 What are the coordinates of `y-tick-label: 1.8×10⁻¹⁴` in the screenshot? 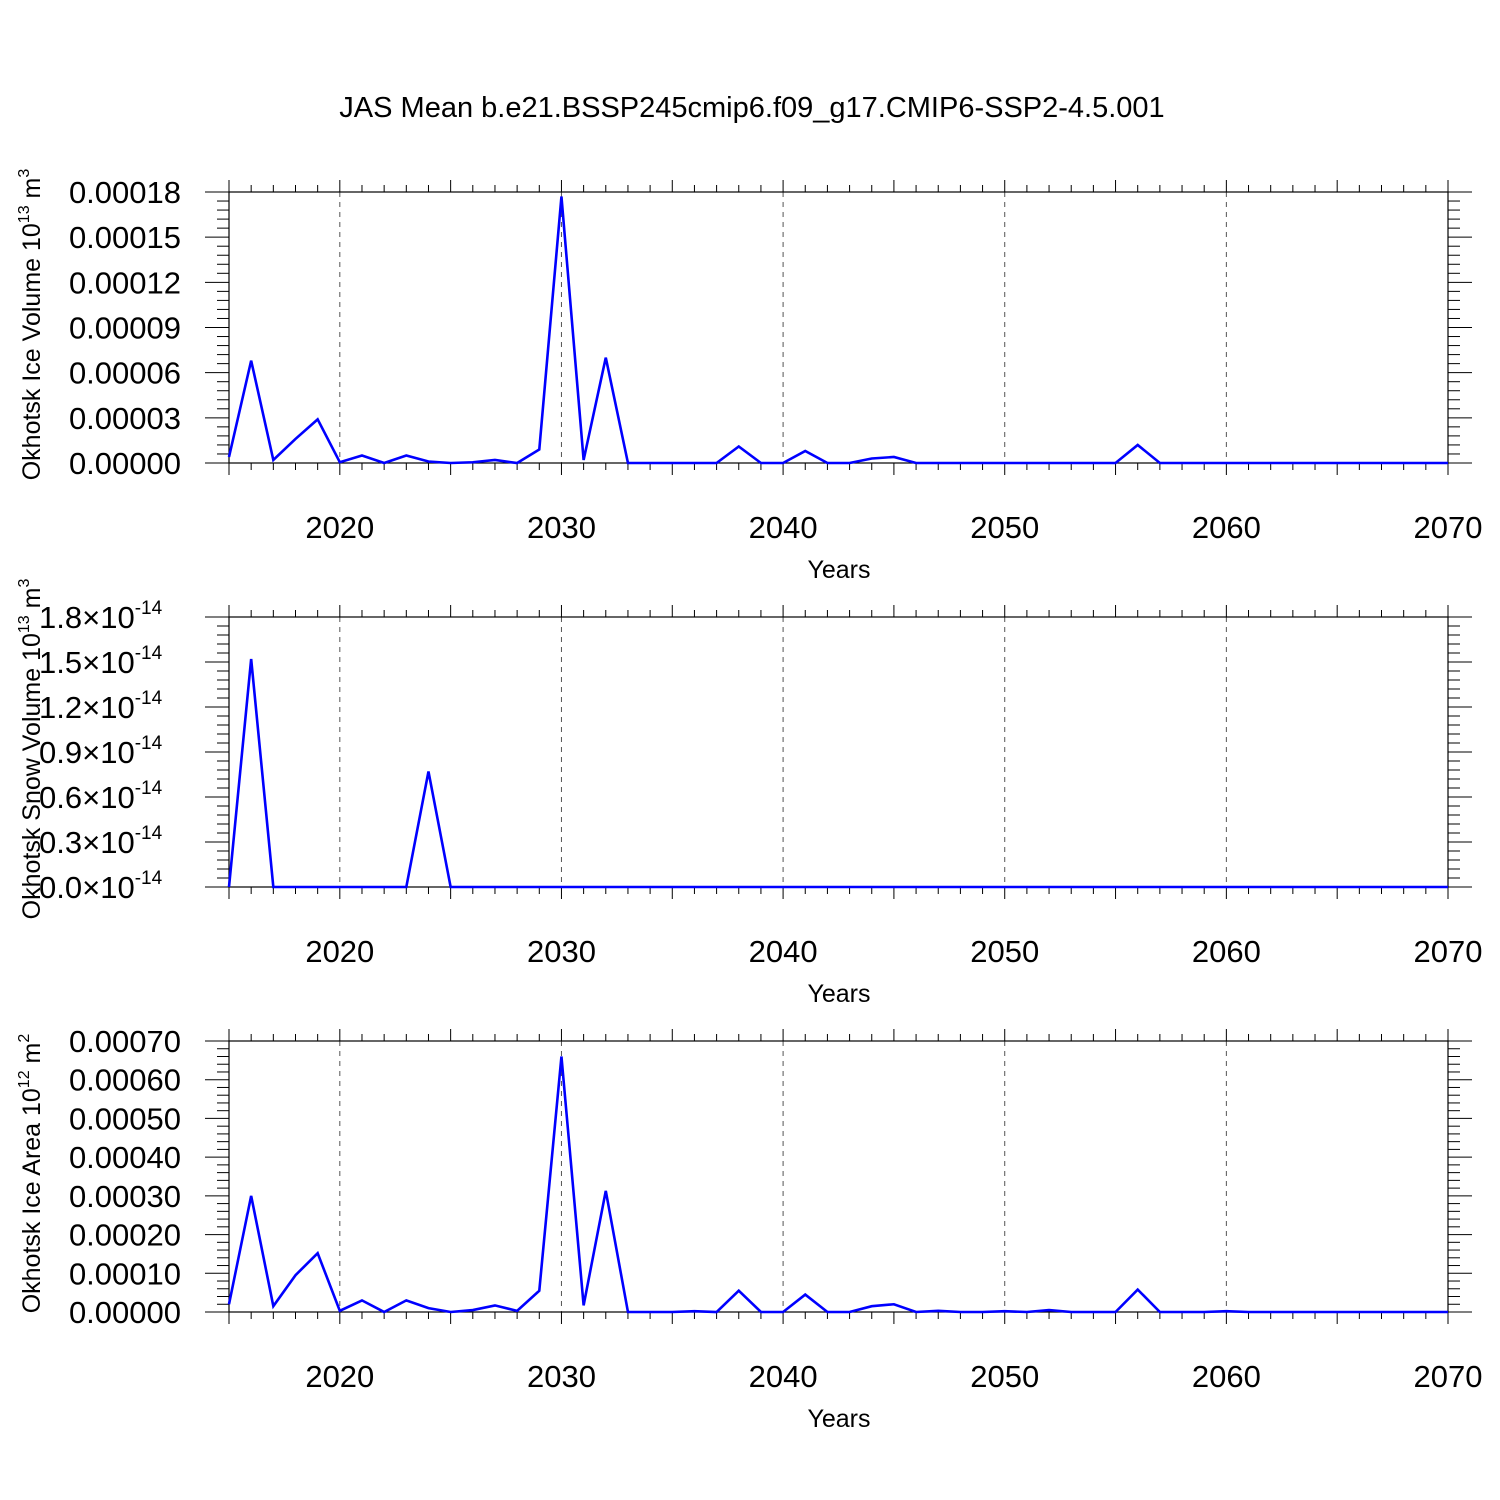 It's located at (101, 616).